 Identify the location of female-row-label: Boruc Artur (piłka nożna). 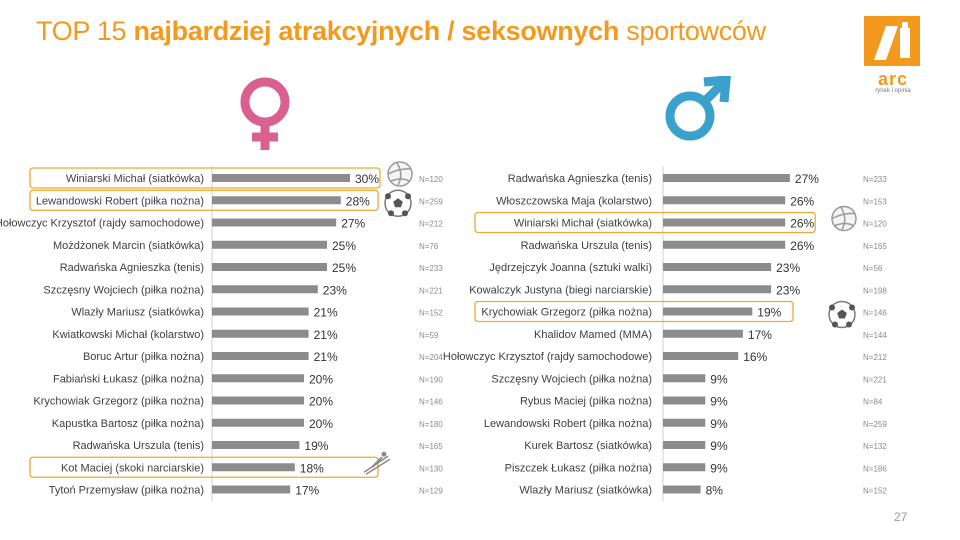
(143, 357).